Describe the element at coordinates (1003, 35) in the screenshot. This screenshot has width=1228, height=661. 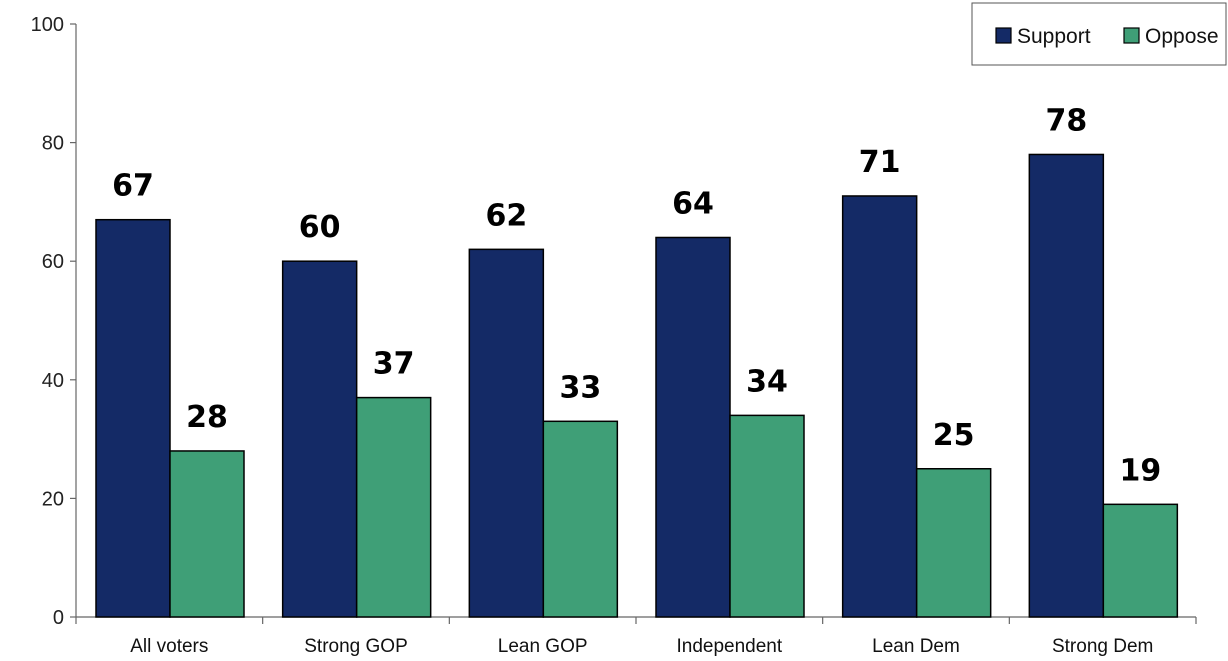
I see `legend-swatch-support` at that location.